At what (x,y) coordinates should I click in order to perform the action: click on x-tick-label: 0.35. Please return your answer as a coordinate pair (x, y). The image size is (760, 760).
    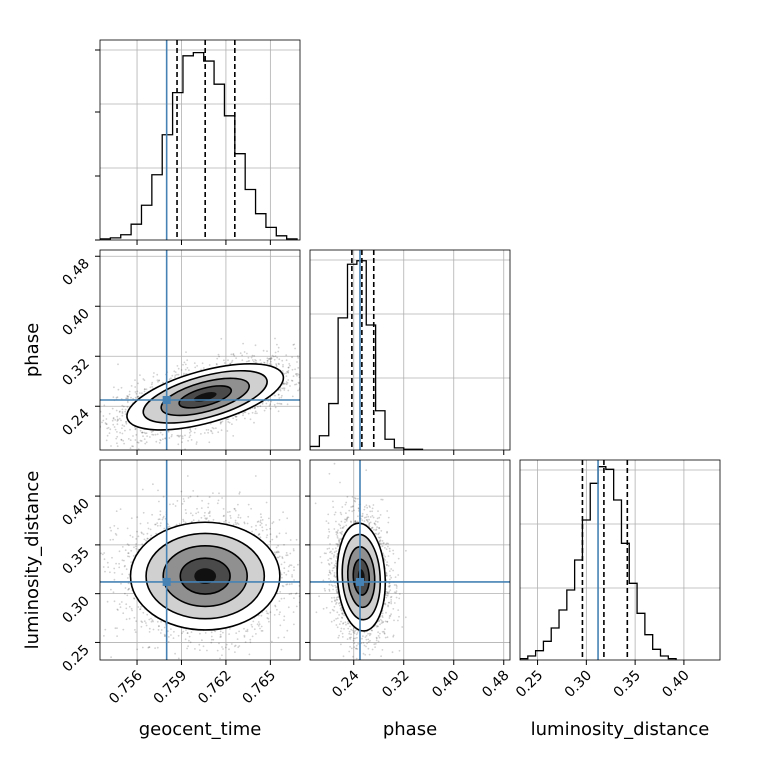
    Looking at the image, I should click on (627, 684).